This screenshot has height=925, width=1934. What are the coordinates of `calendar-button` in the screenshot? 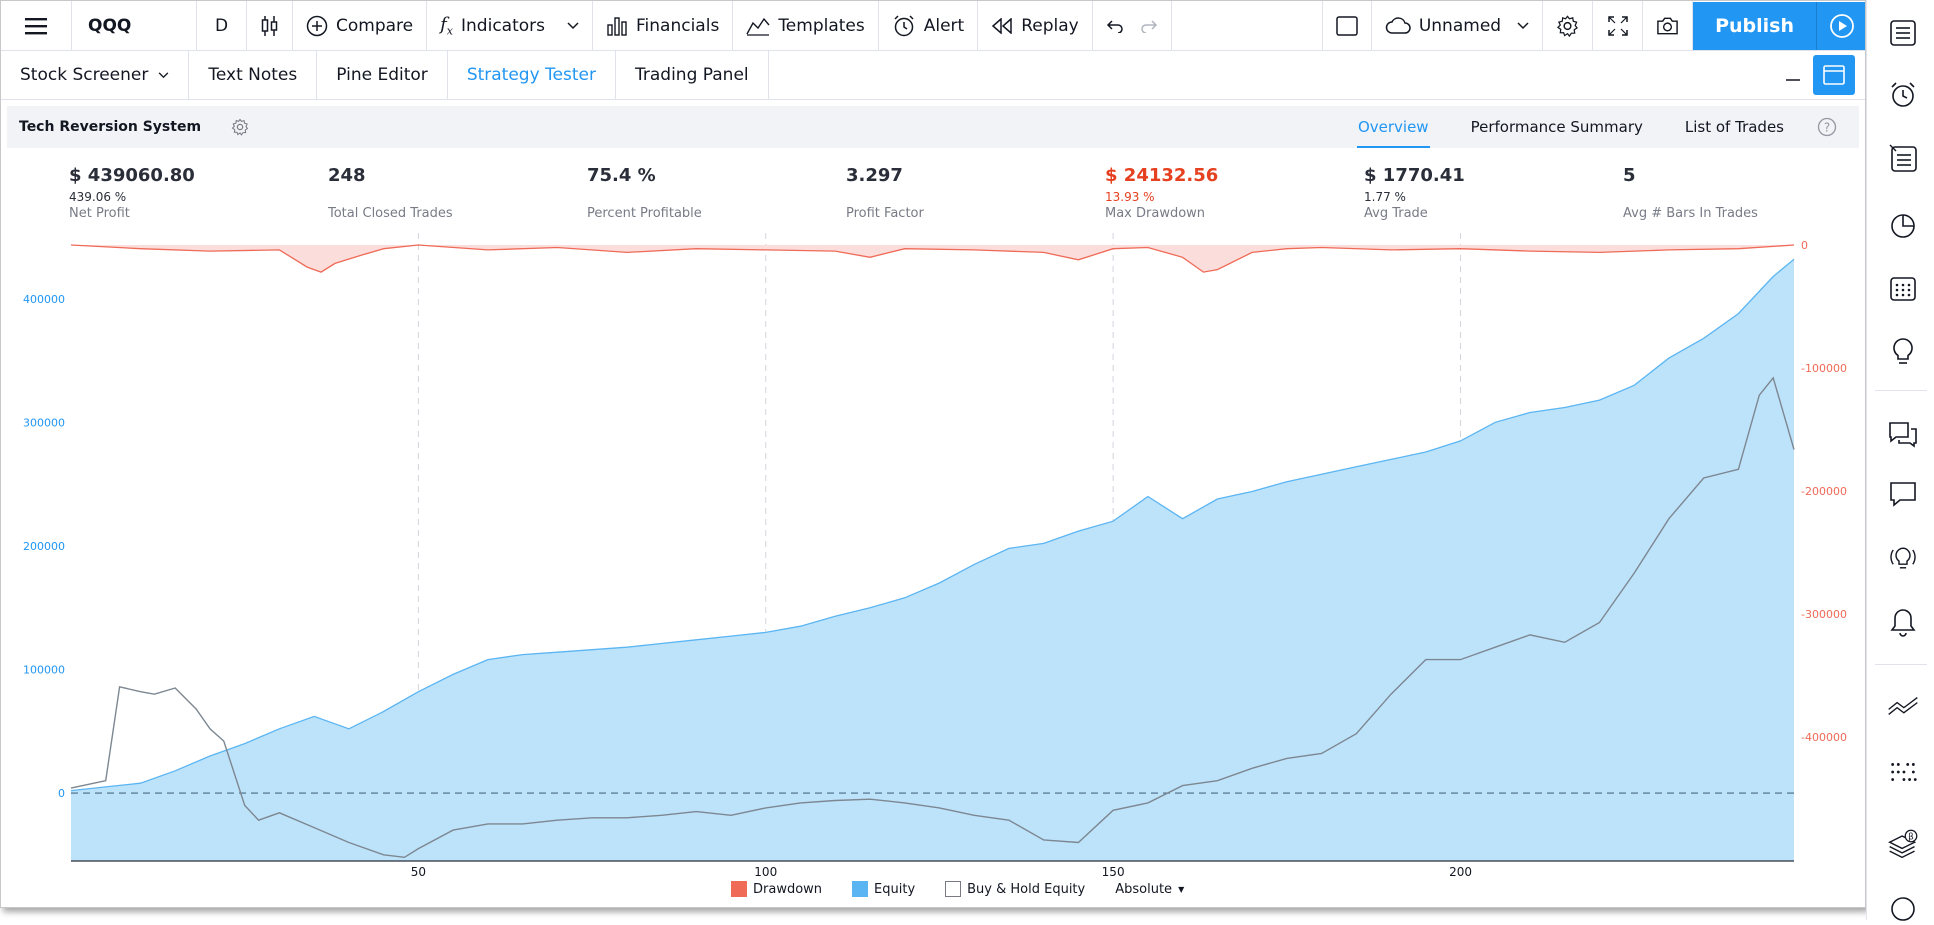 It's located at (1903, 288).